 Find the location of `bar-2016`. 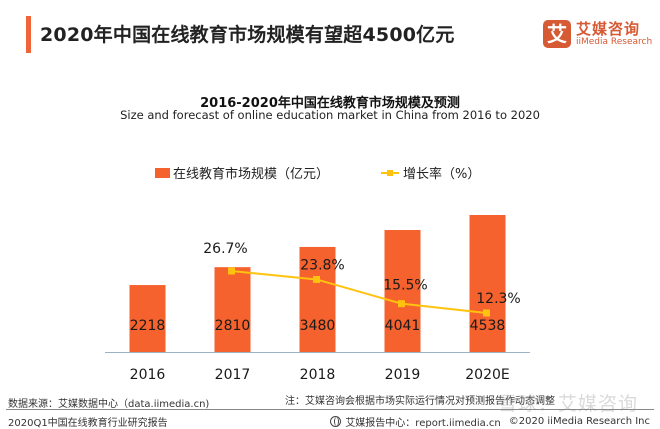

bar-2016 is located at coordinates (147, 318).